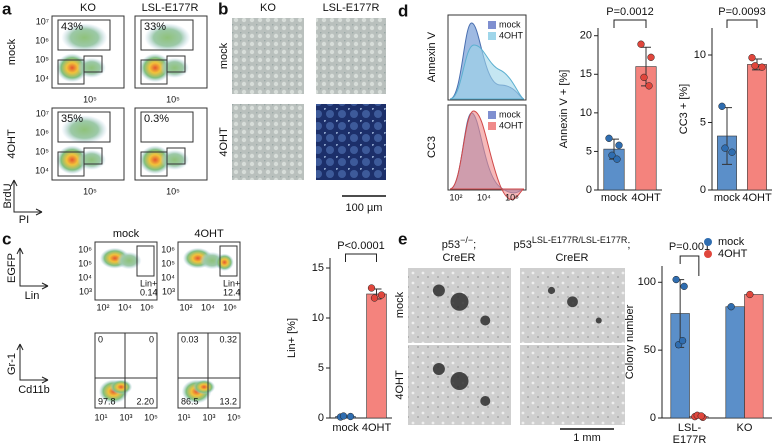 This screenshot has width=778, height=444. I want to click on x-tick-label: 10¹, so click(100, 417).